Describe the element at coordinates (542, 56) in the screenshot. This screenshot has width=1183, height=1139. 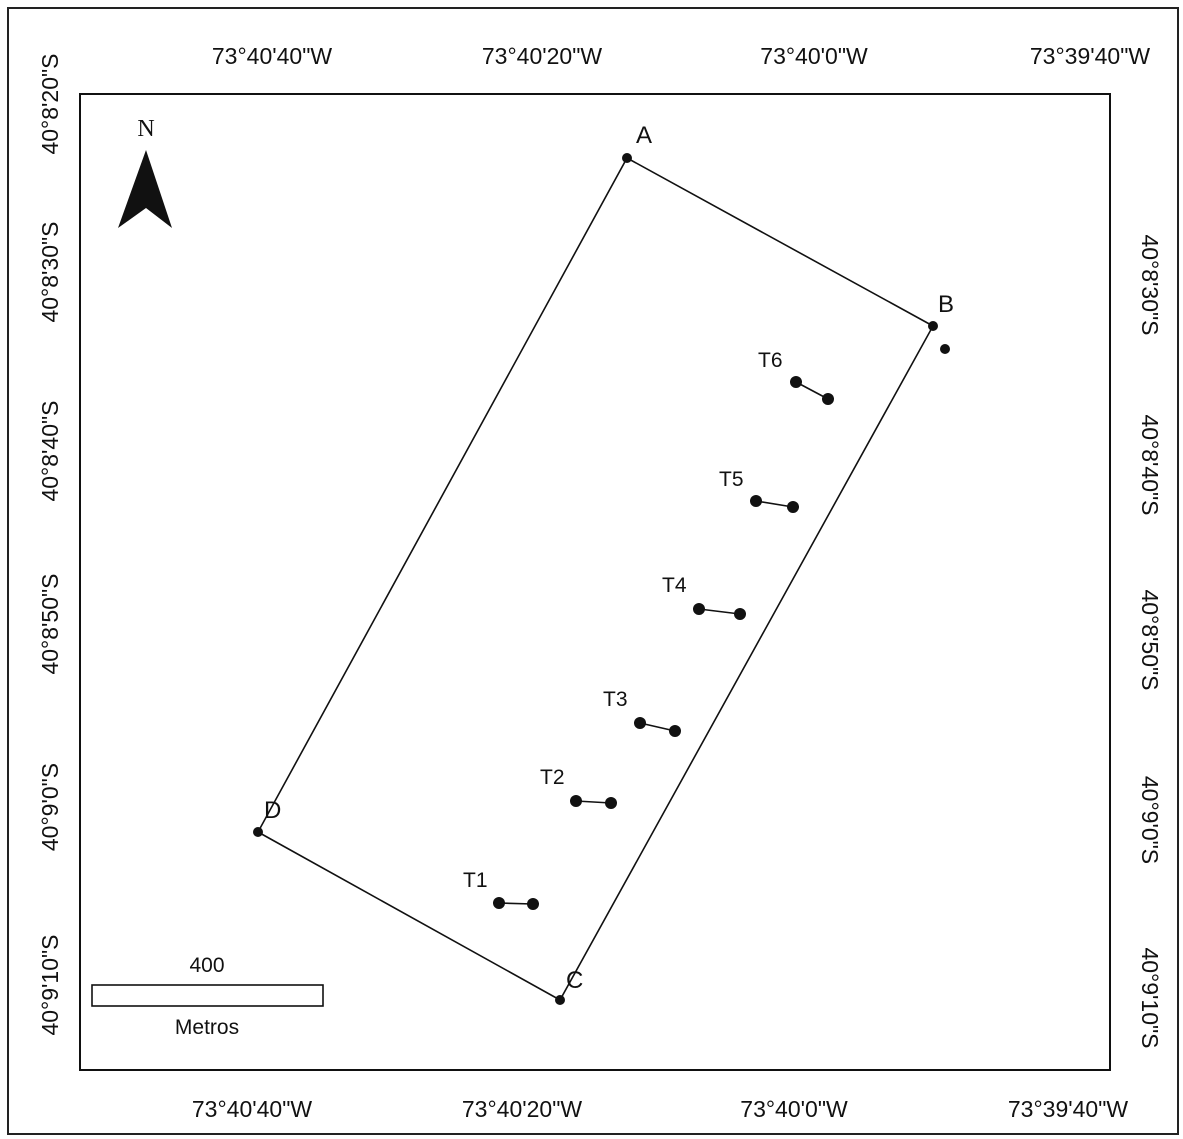
I see `top-lon-label: 73°40'20"W` at that location.